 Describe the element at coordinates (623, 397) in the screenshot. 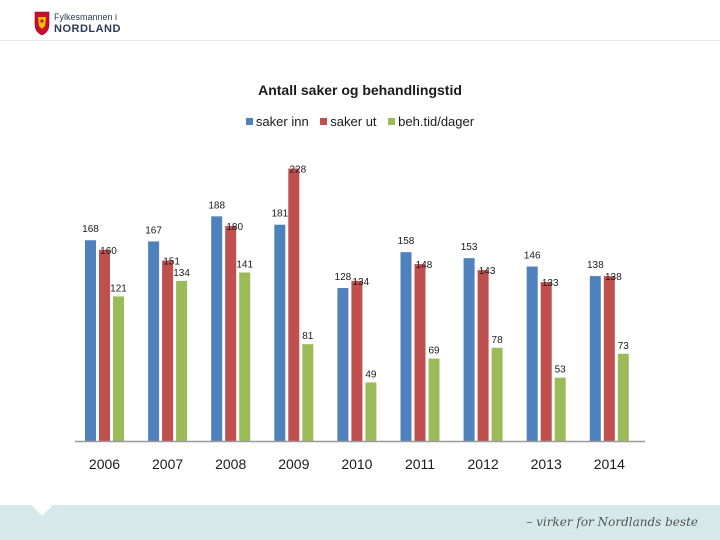

I see `bar-beh-tid-dager-2014` at that location.